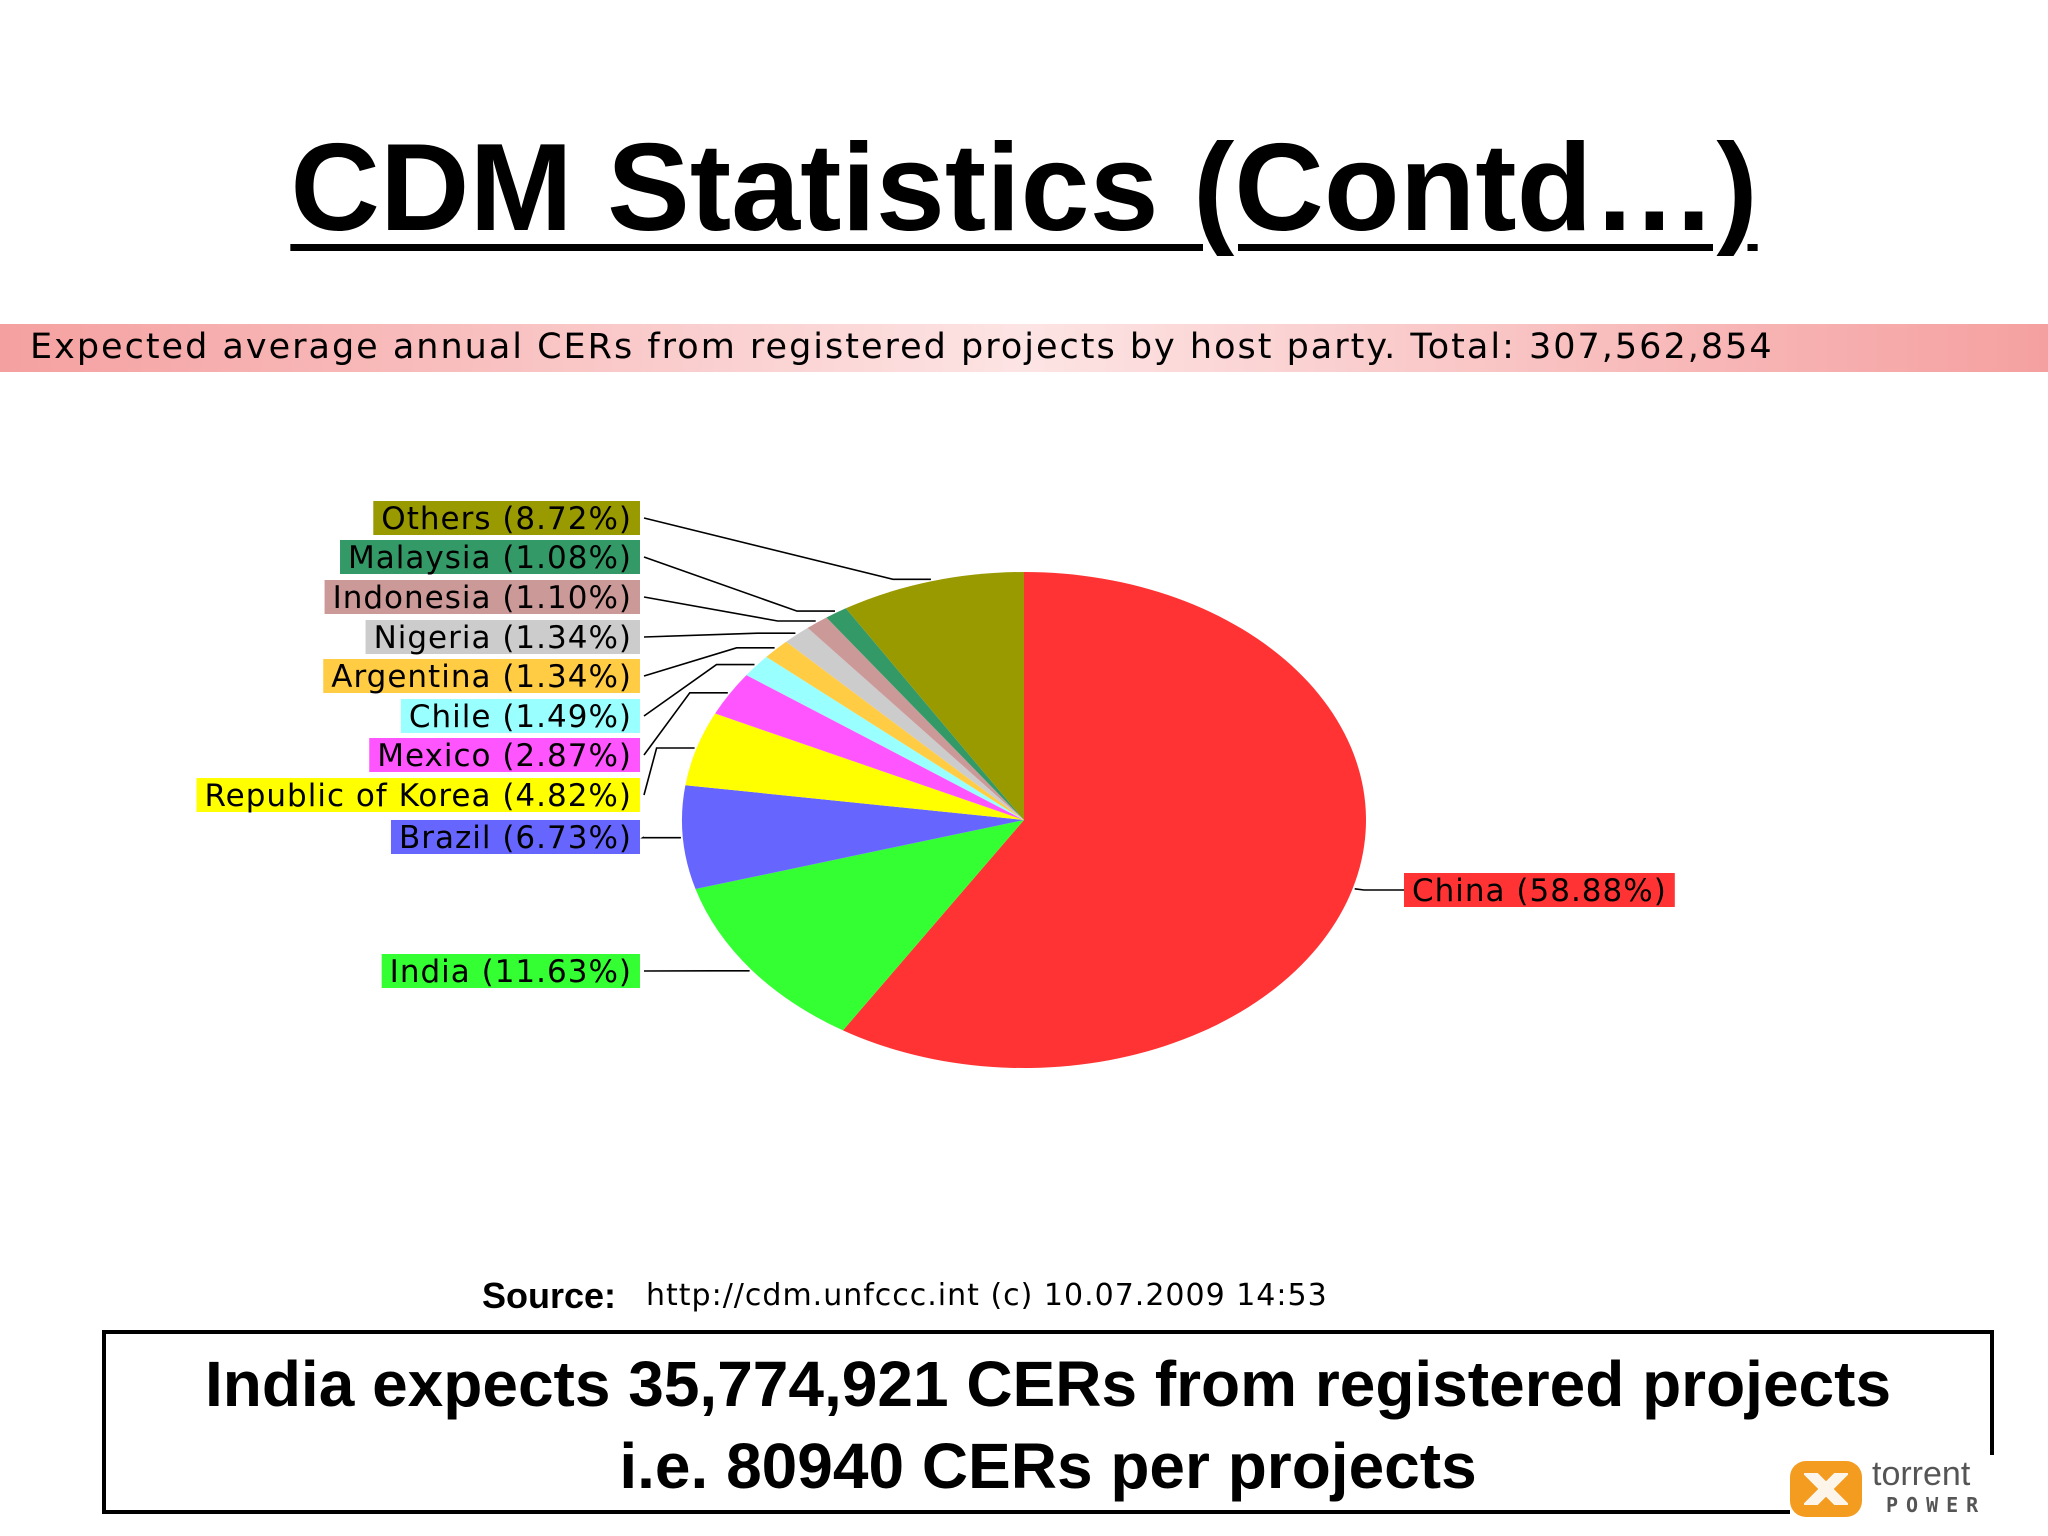 This screenshot has height=1536, width=2048. What do you see at coordinates (549, 1295) in the screenshot?
I see `source-label: Source:` at bounding box center [549, 1295].